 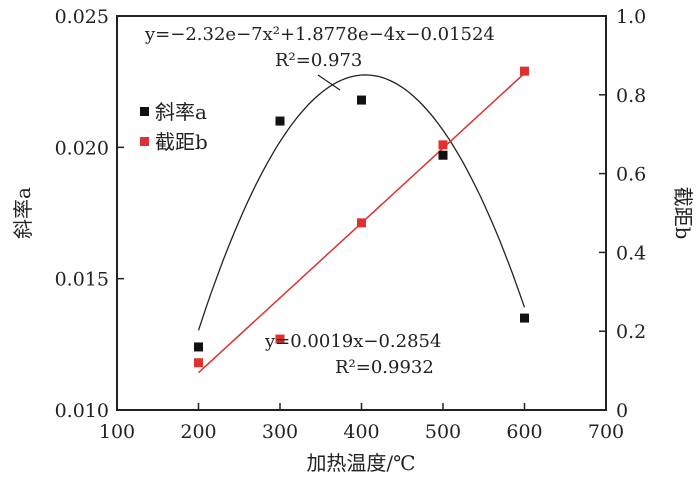 What do you see at coordinates (352, 341) in the screenshot?
I see `linear-equation-label: y=0.0019x−0.2854` at bounding box center [352, 341].